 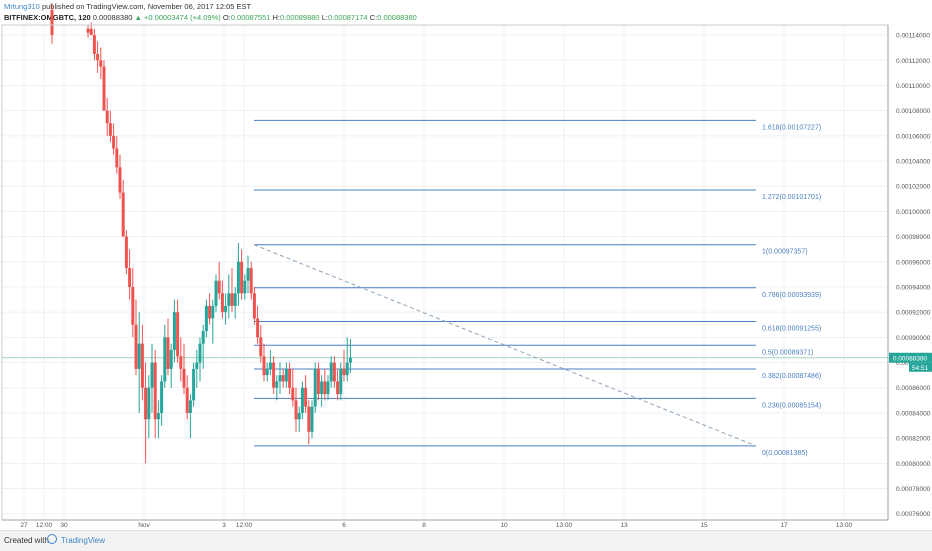 I want to click on x-tick-label: 13, so click(x=624, y=525).